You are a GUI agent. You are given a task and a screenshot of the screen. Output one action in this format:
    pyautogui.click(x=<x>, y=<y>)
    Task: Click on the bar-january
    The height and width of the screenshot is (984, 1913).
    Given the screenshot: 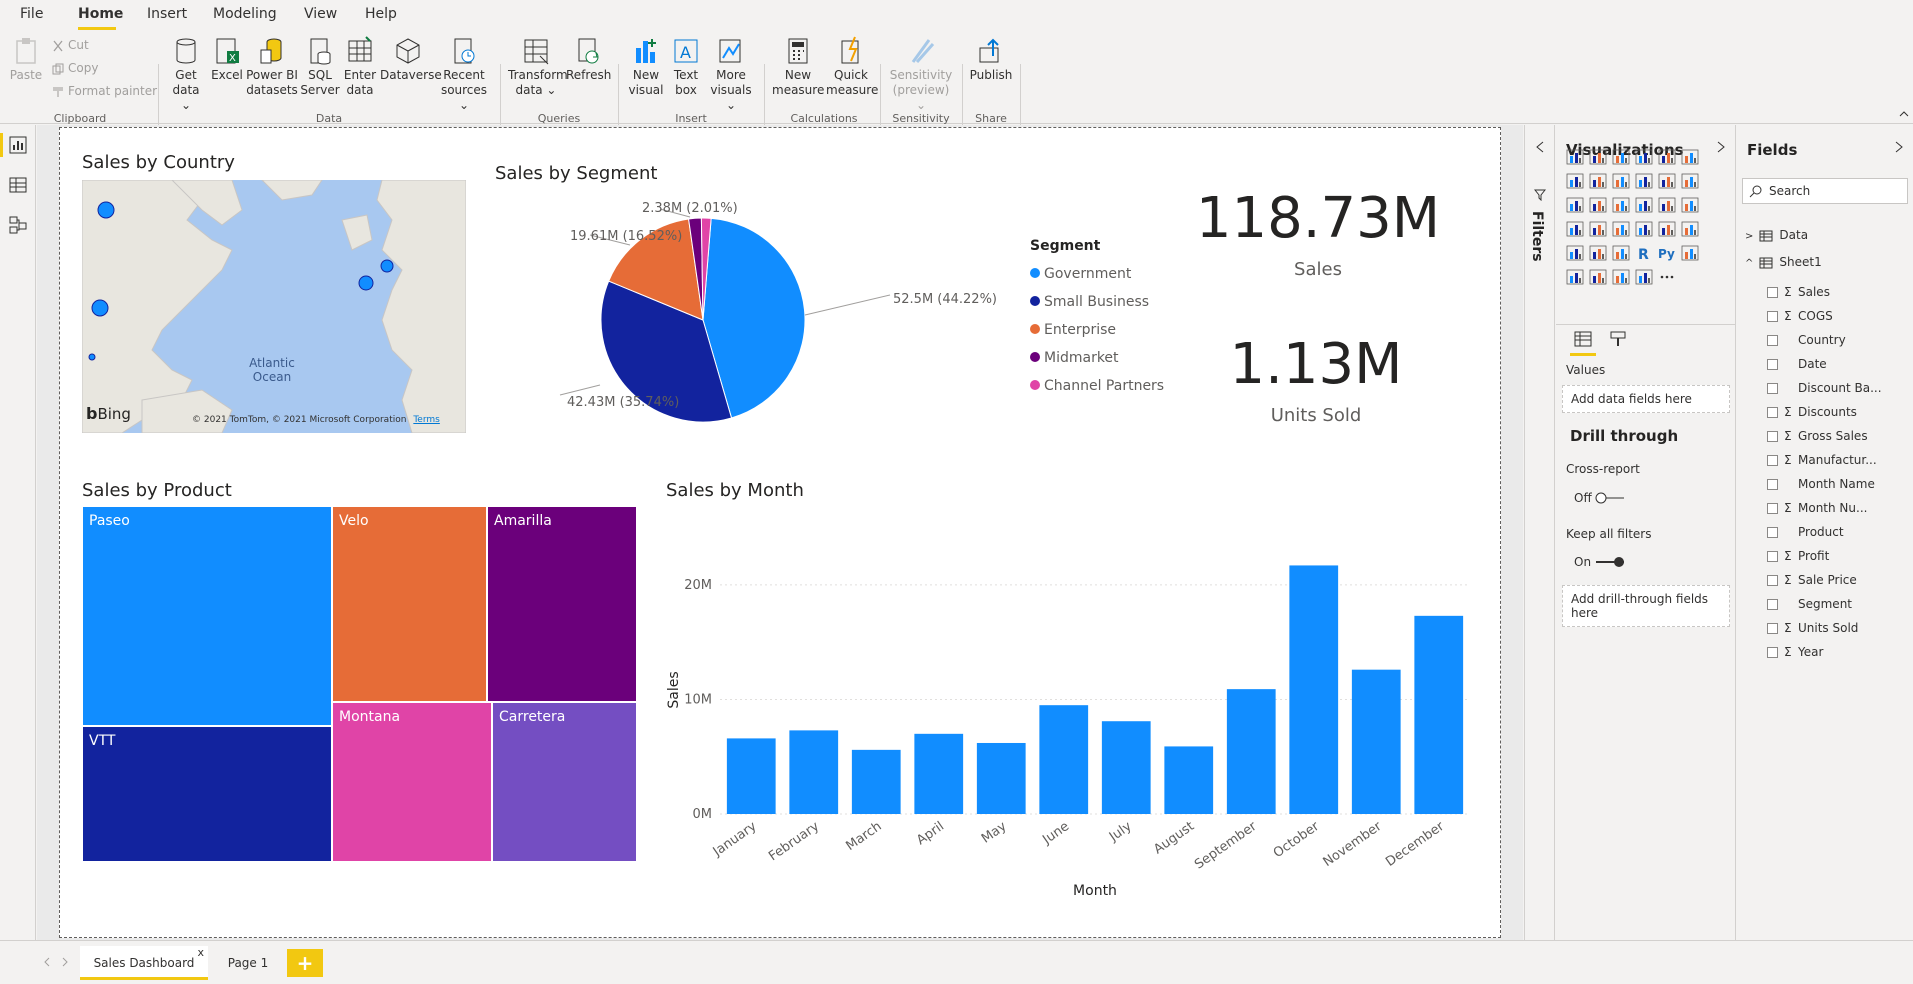 What is the action you would take?
    pyautogui.click(x=751, y=776)
    